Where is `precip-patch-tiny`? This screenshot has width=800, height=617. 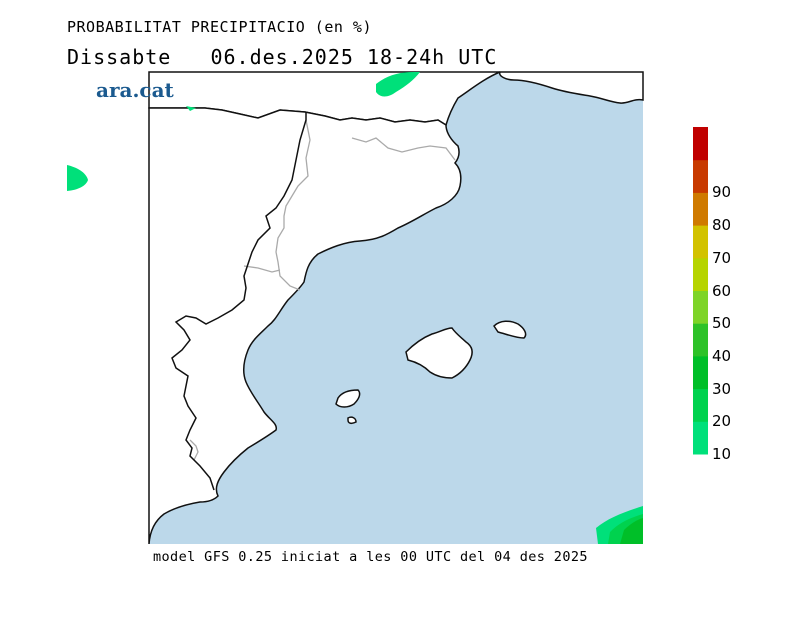
precip-patch-tiny is located at coordinates (191, 108).